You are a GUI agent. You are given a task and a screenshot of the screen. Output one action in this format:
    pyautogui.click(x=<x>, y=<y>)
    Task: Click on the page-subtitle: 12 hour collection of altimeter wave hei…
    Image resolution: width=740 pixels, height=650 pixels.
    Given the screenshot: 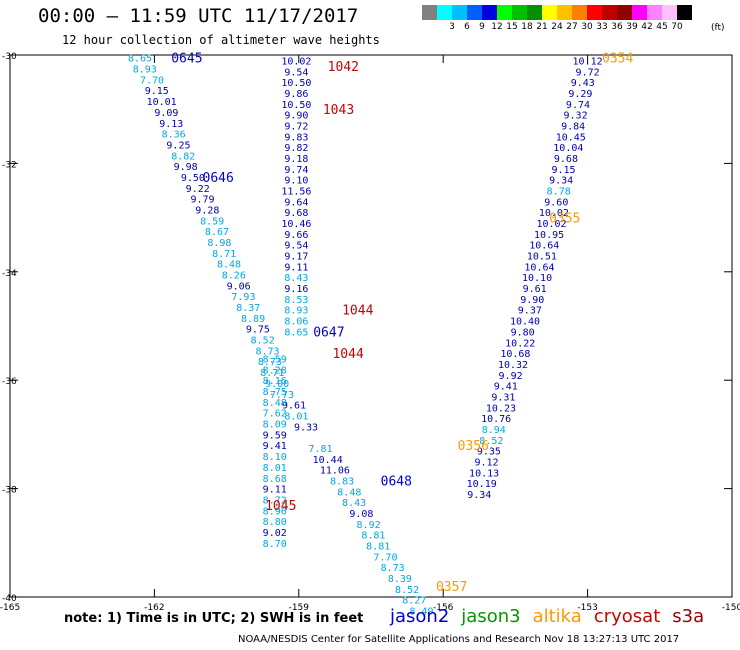 What is the action you would take?
    pyautogui.click(x=221, y=40)
    